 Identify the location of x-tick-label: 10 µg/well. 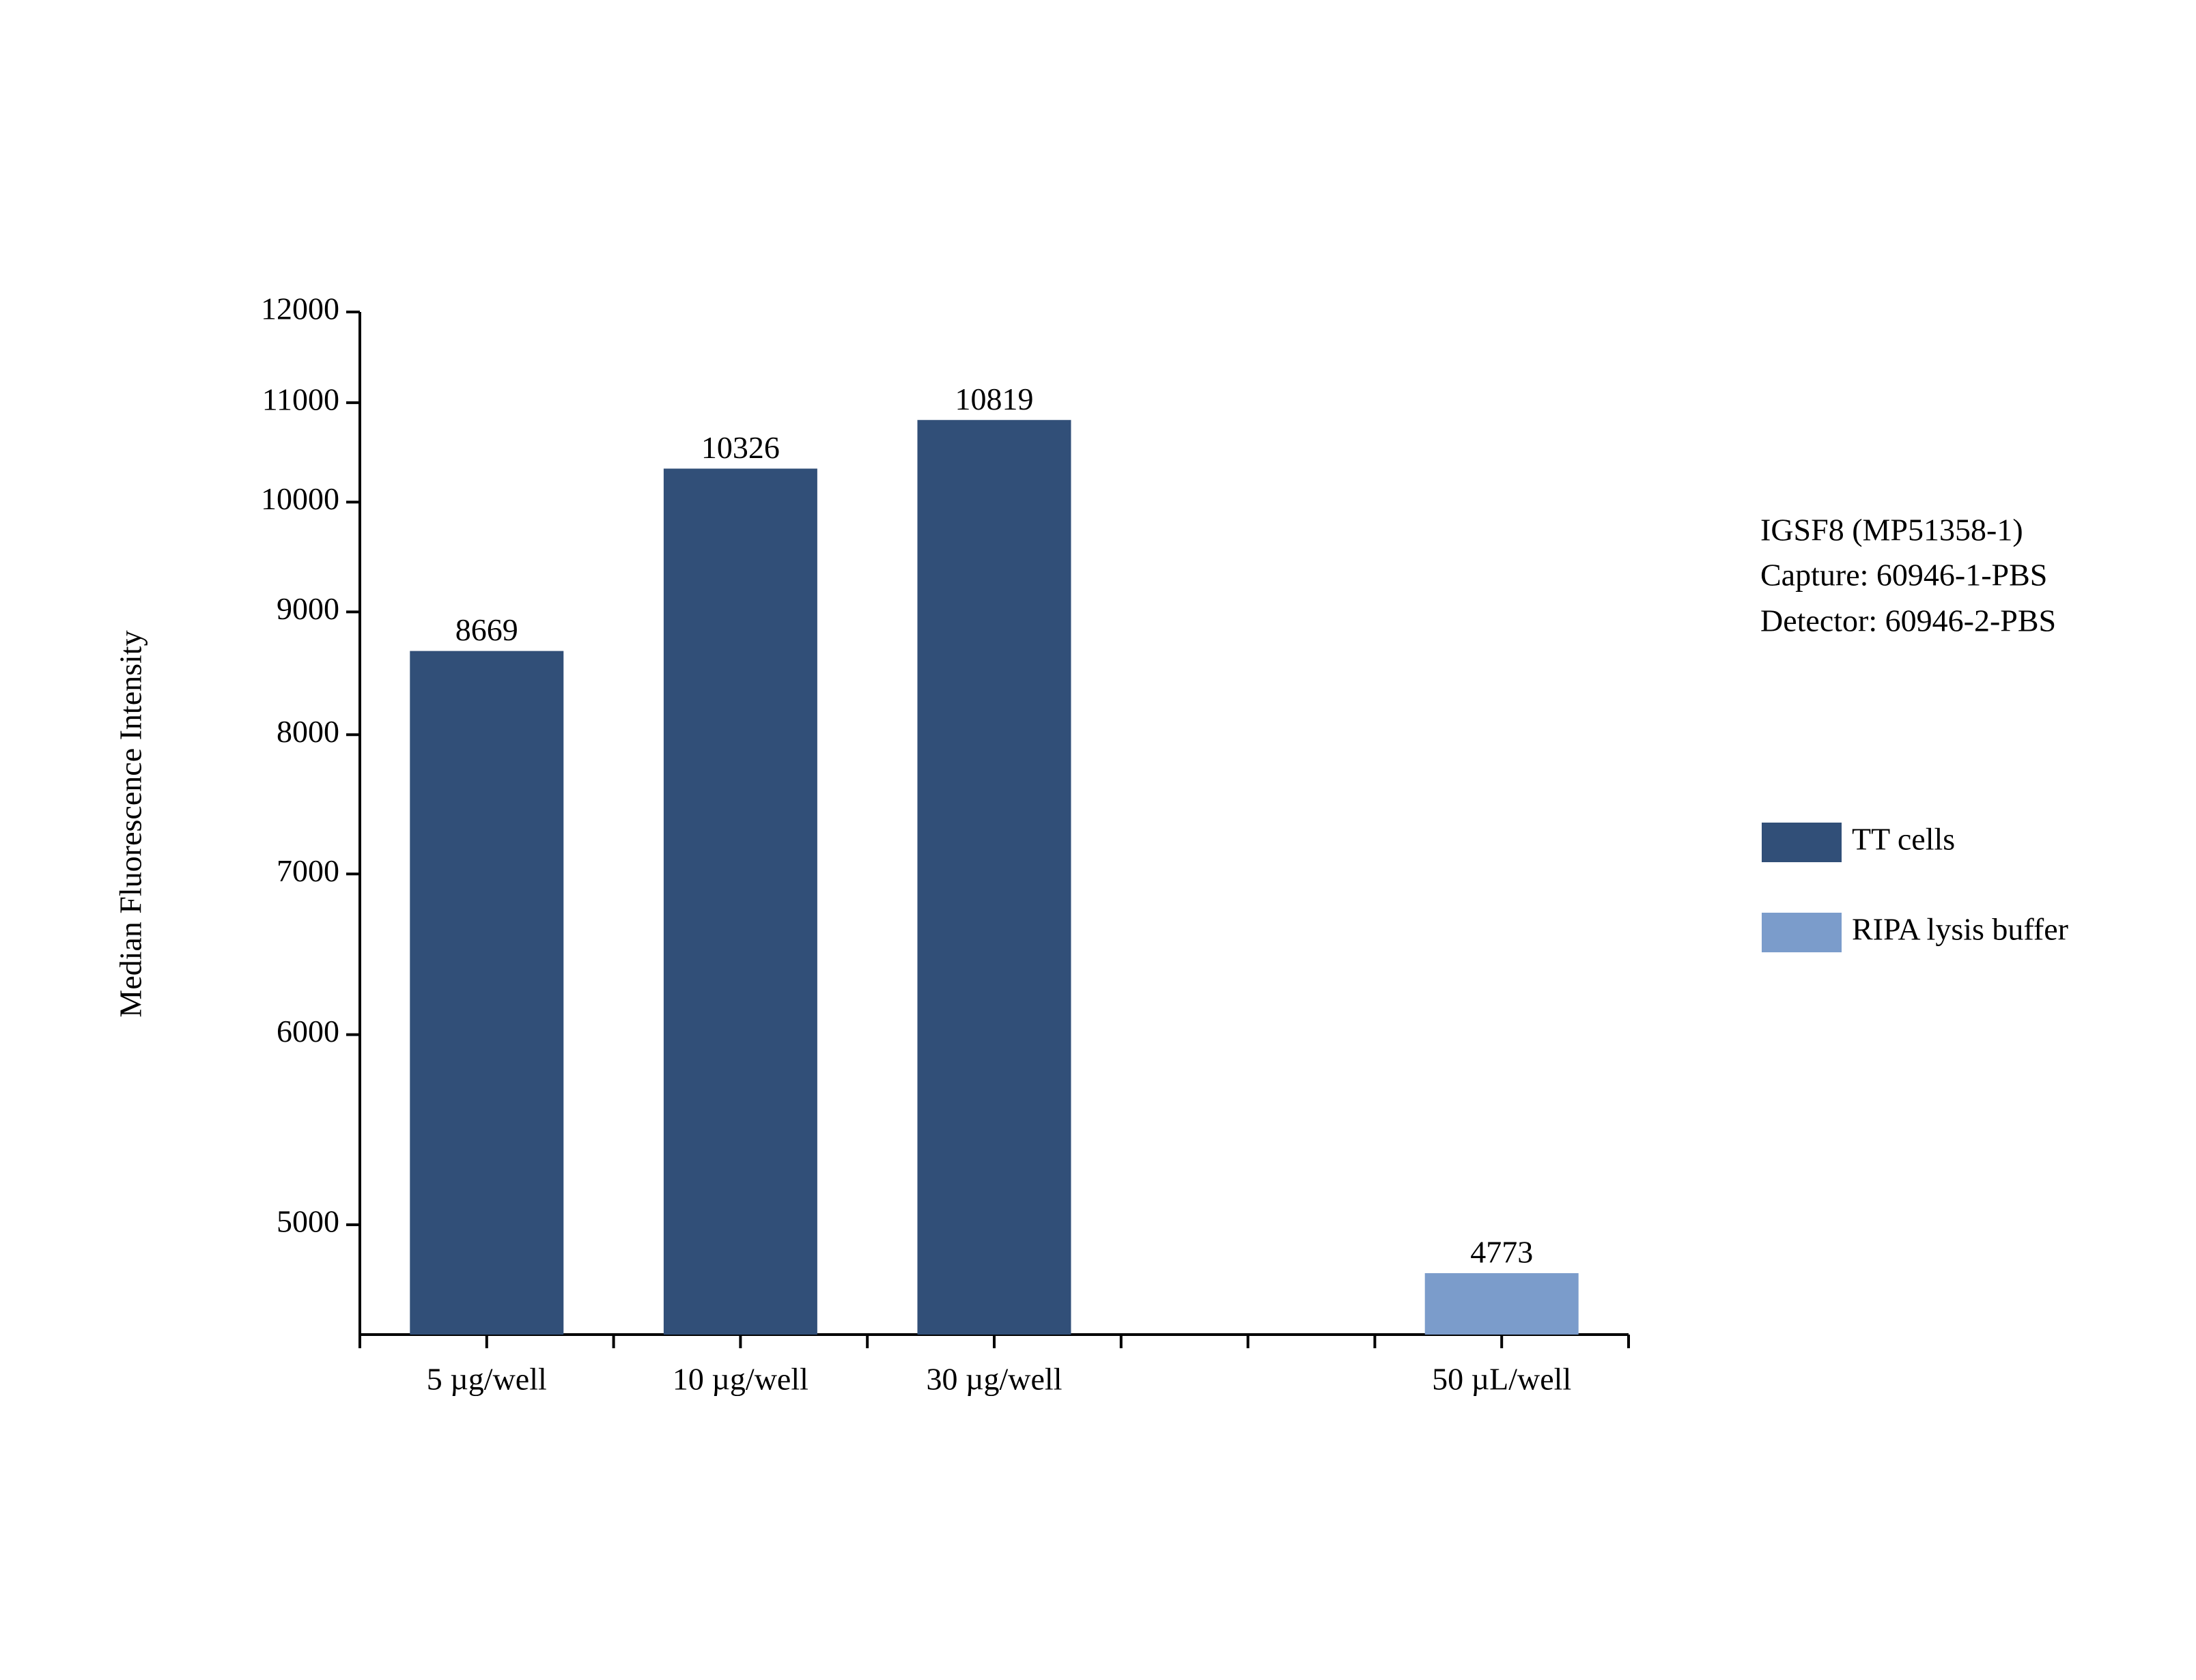
(741, 1379).